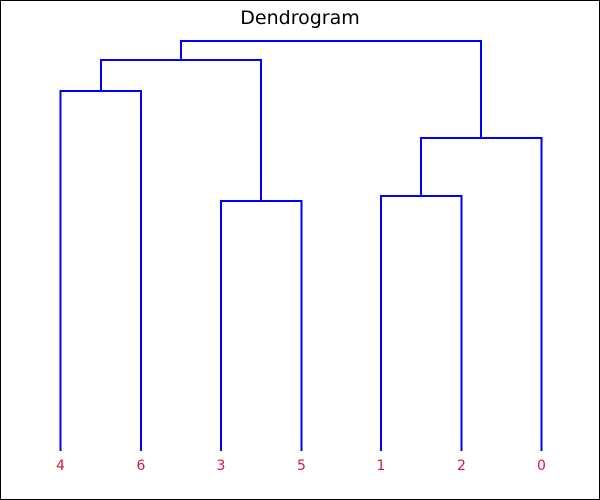  I want to click on leaf-label: 4, so click(60, 466).